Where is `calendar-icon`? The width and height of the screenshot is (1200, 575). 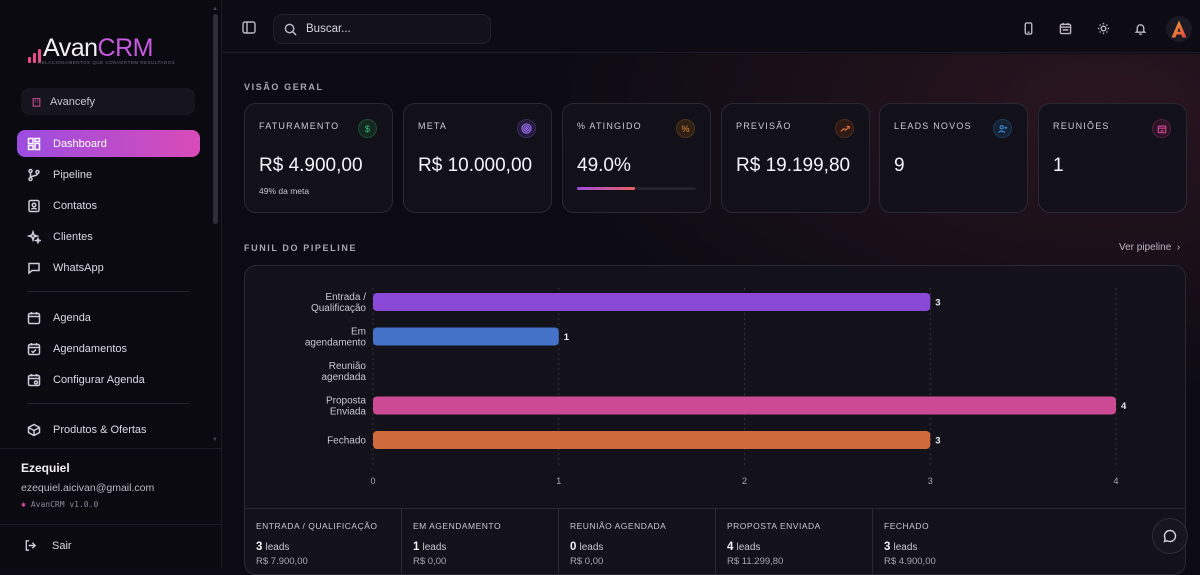
calendar-icon is located at coordinates (1065, 28).